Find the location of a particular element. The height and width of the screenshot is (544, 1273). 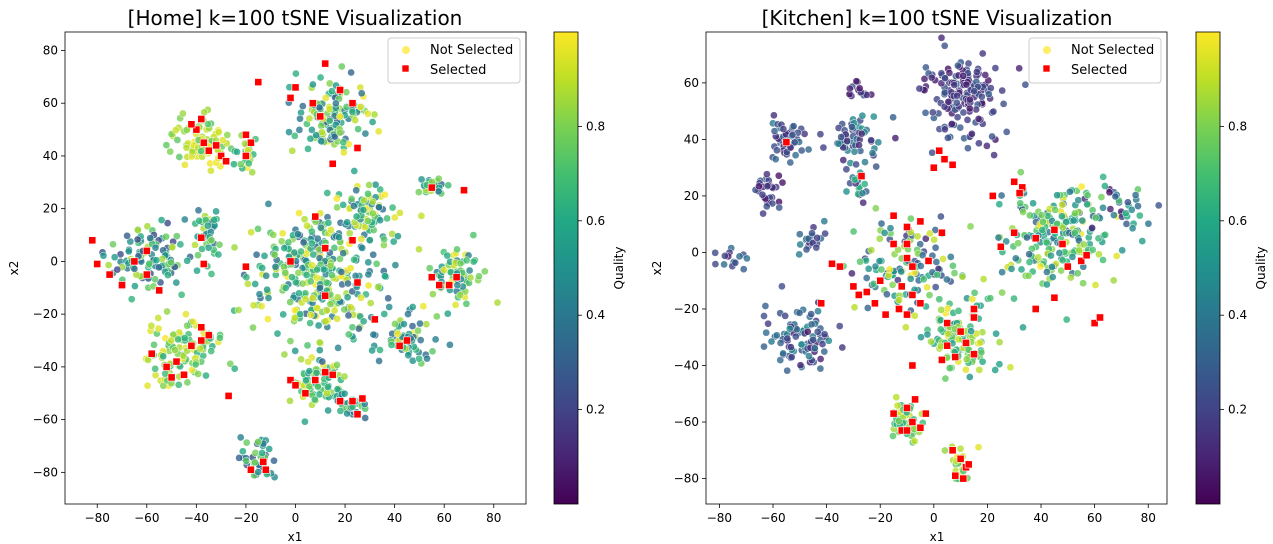

colorbar-tick-label: 0.4 is located at coordinates (1237, 315).